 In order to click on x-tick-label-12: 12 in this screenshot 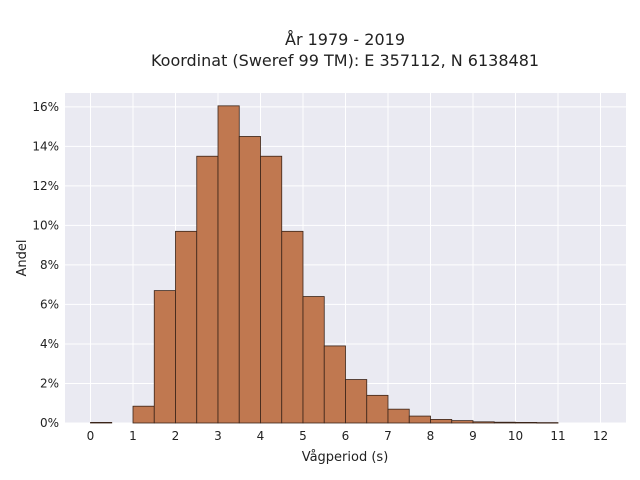, I will do `click(600, 436)`.